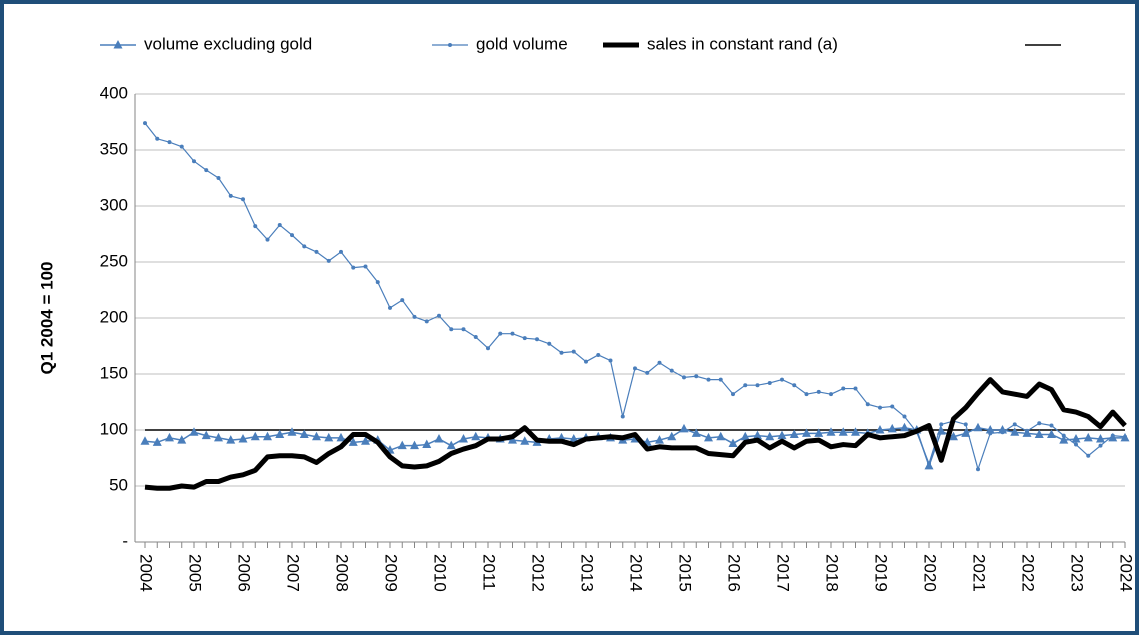 The image size is (1139, 635). I want to click on y-tick-label: 50, so click(118, 484).